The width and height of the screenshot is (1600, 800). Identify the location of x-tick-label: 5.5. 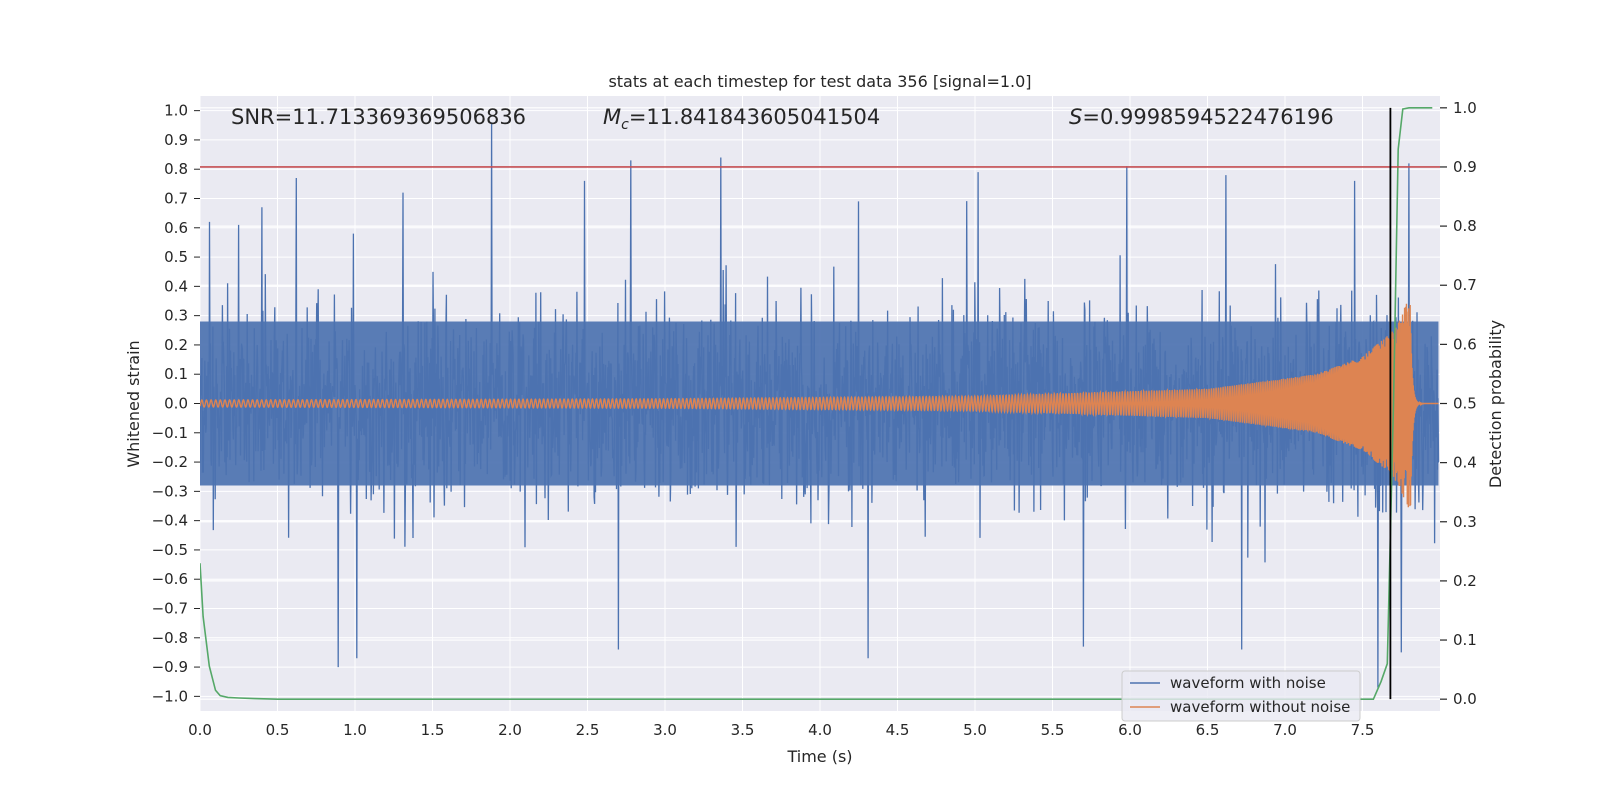
(1053, 730).